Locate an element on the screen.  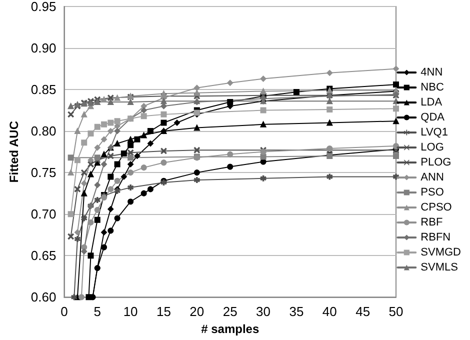
y-tick-label: 0.60 is located at coordinates (43, 297).